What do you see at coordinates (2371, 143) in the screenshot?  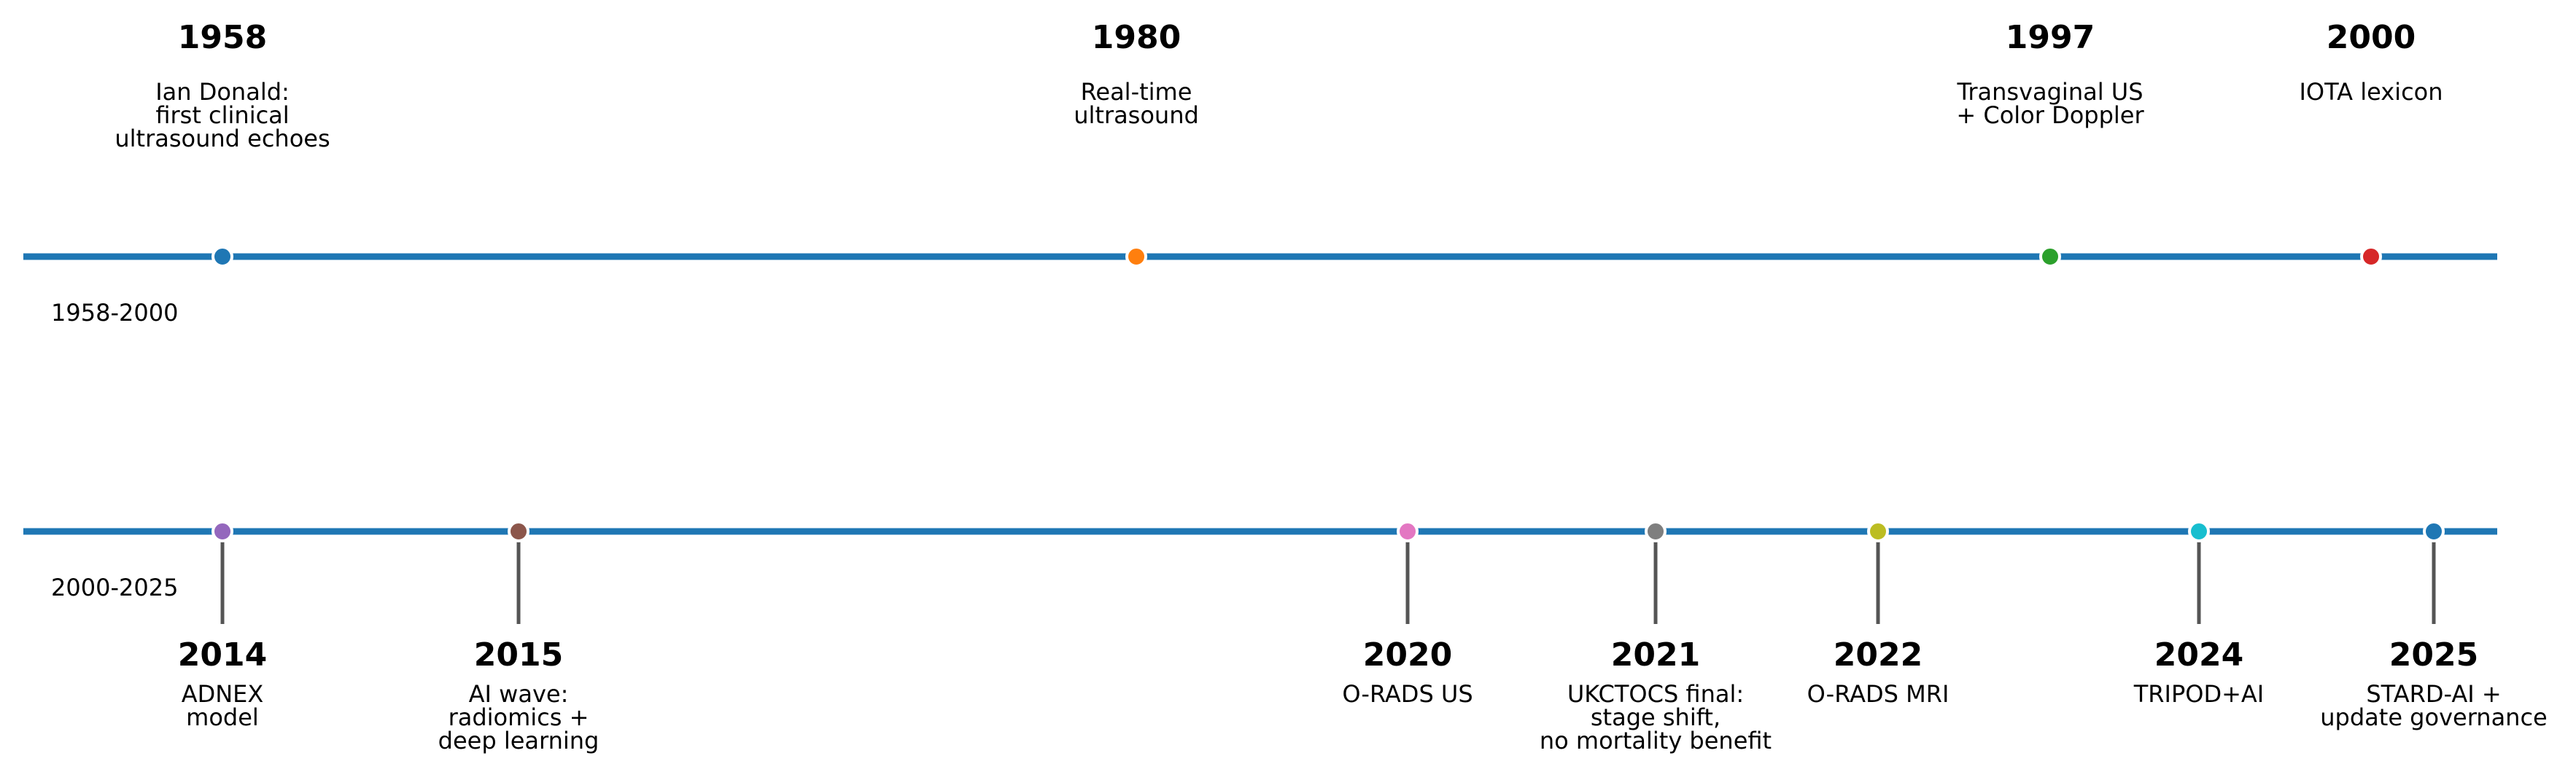 I see `timeline-event-2000: 2000 IOTA lexicon` at bounding box center [2371, 143].